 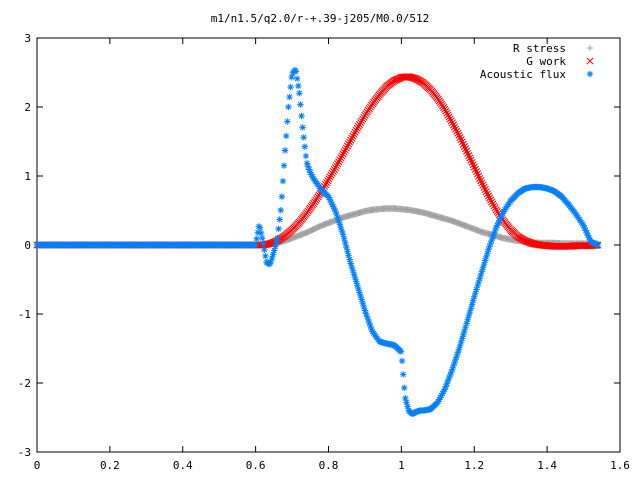 I want to click on y-tick-label: -1, so click(x=24, y=314).